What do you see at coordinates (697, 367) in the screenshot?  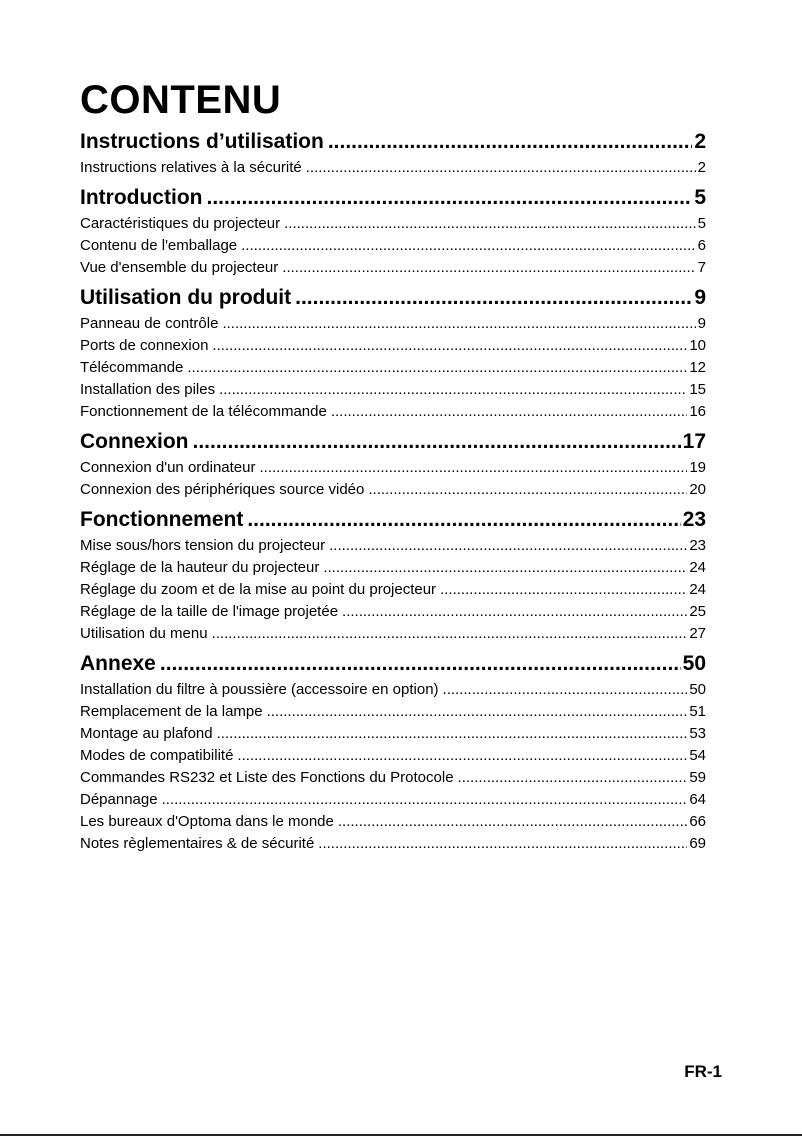 I see `toc-entry-page: 12` at bounding box center [697, 367].